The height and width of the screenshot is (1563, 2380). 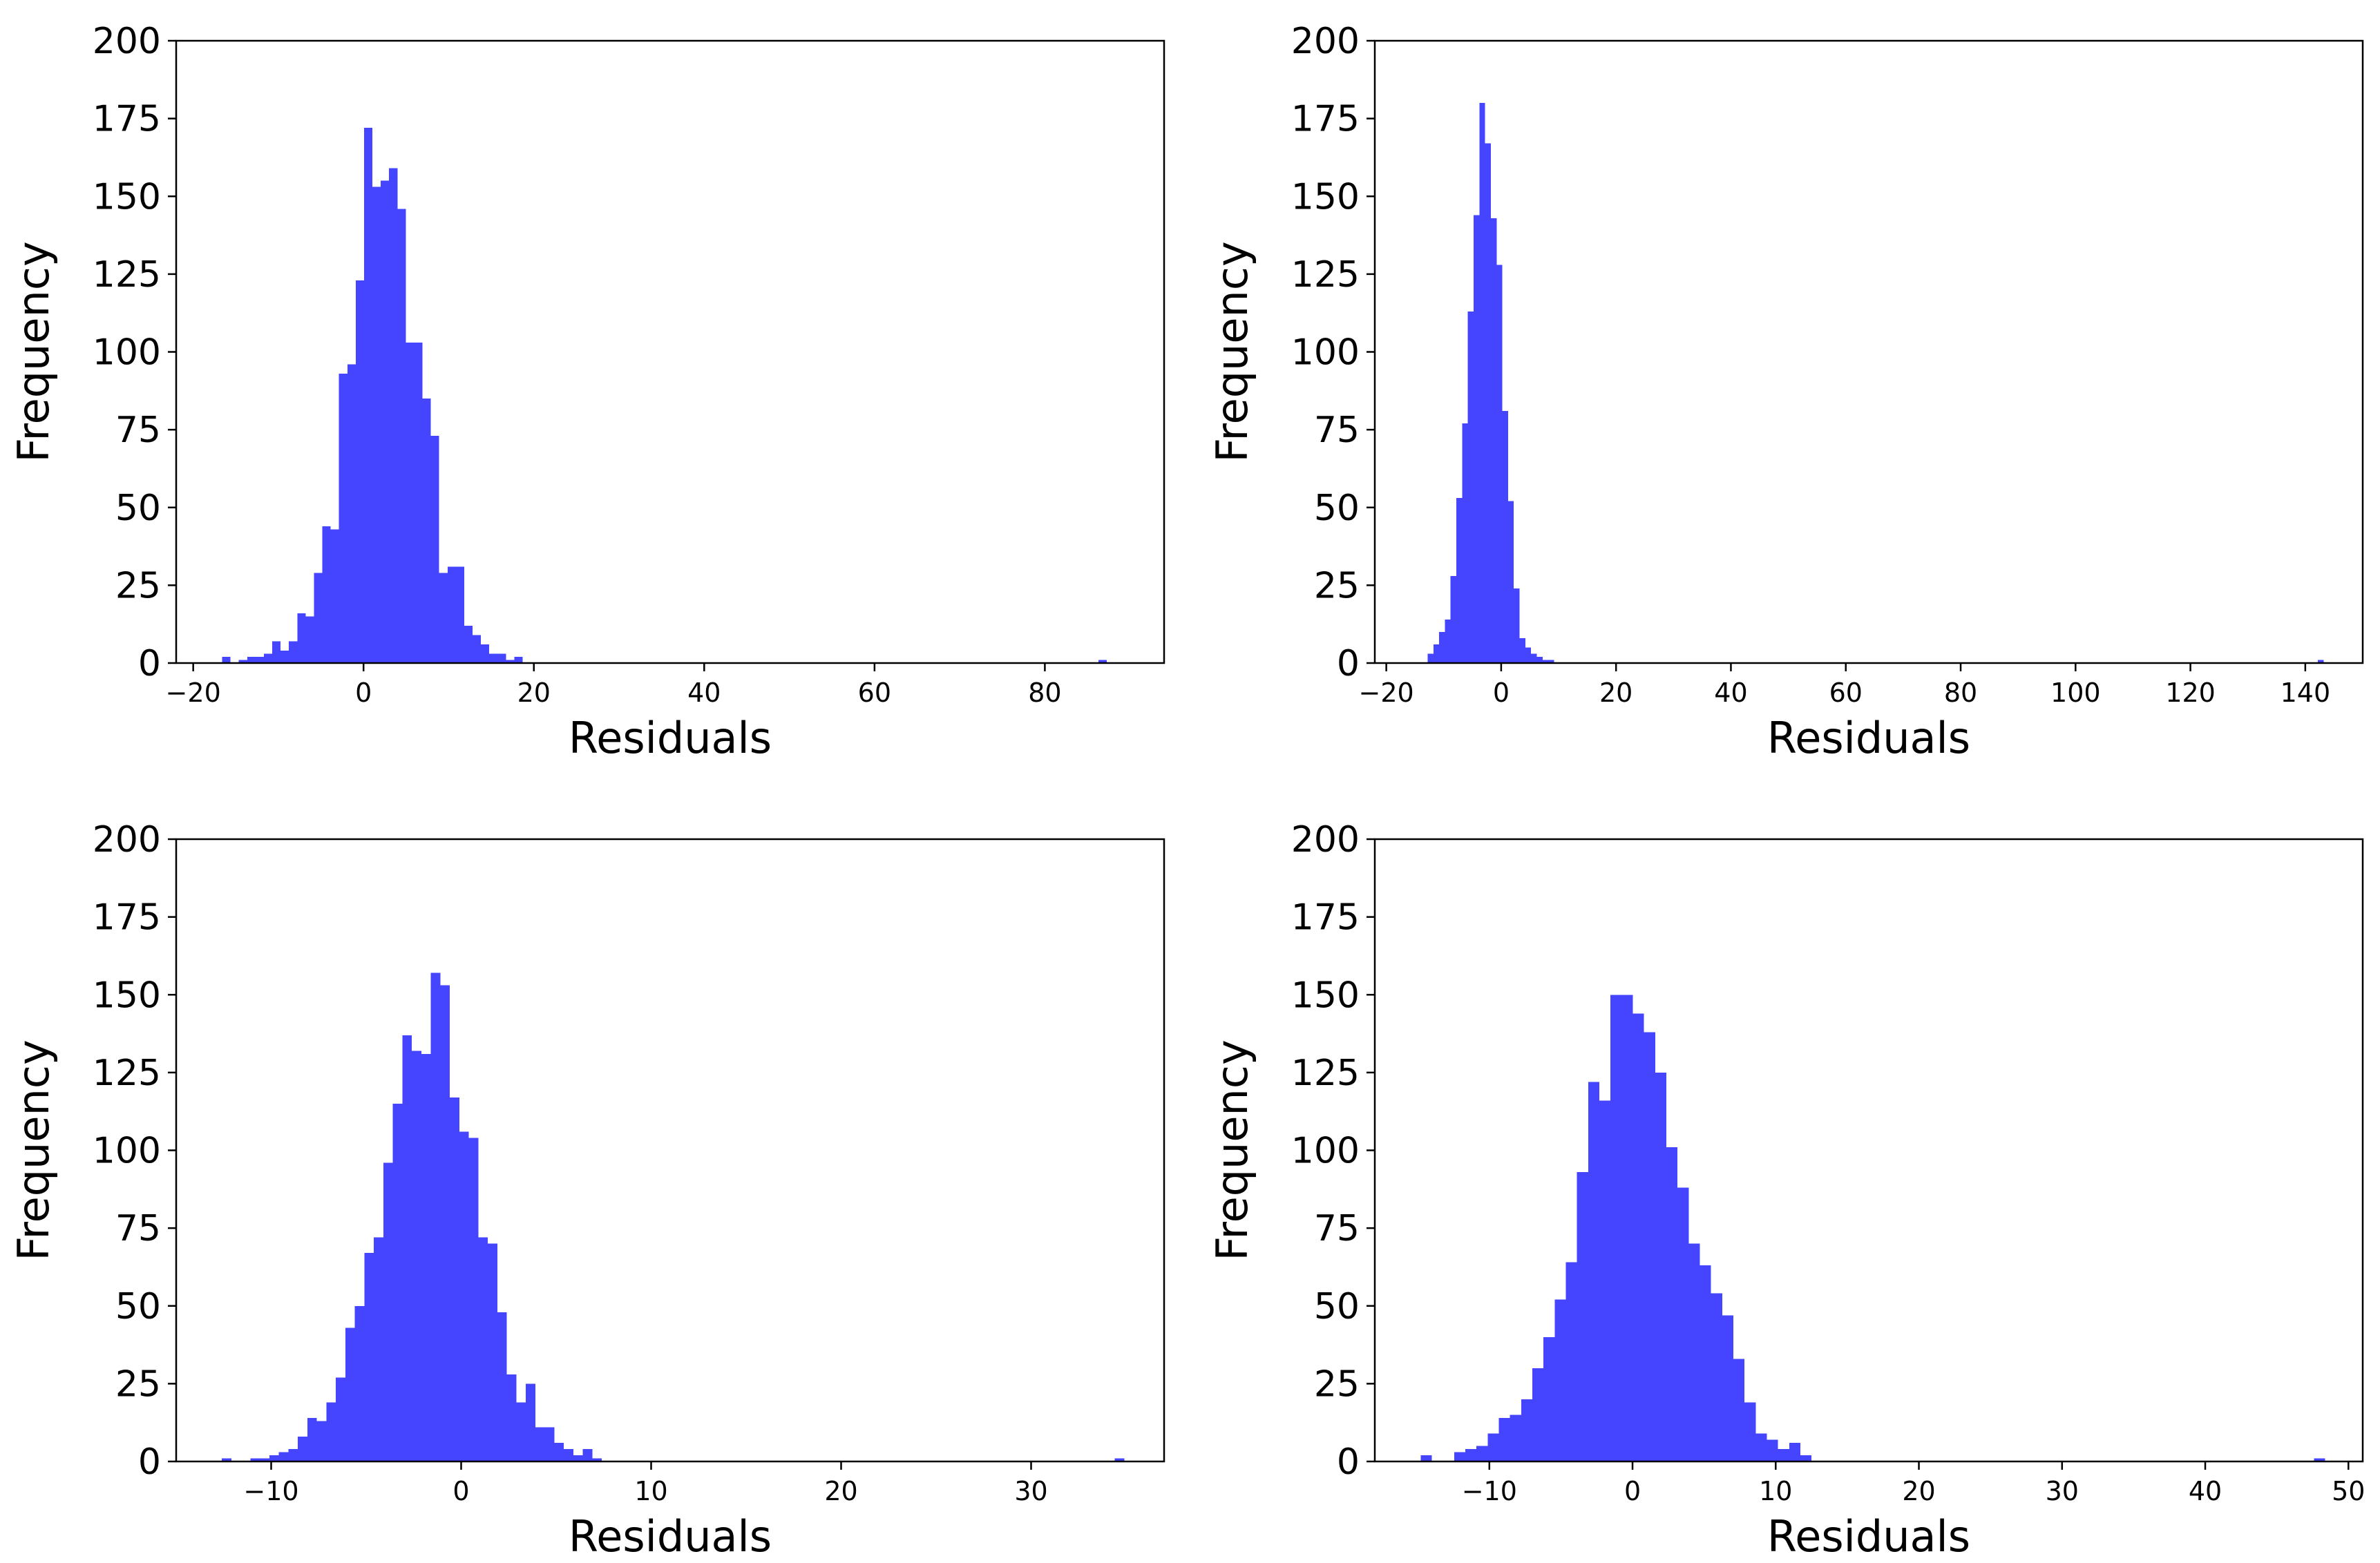 What do you see at coordinates (1616, 693) in the screenshot?
I see `x-tick-label: 20` at bounding box center [1616, 693].